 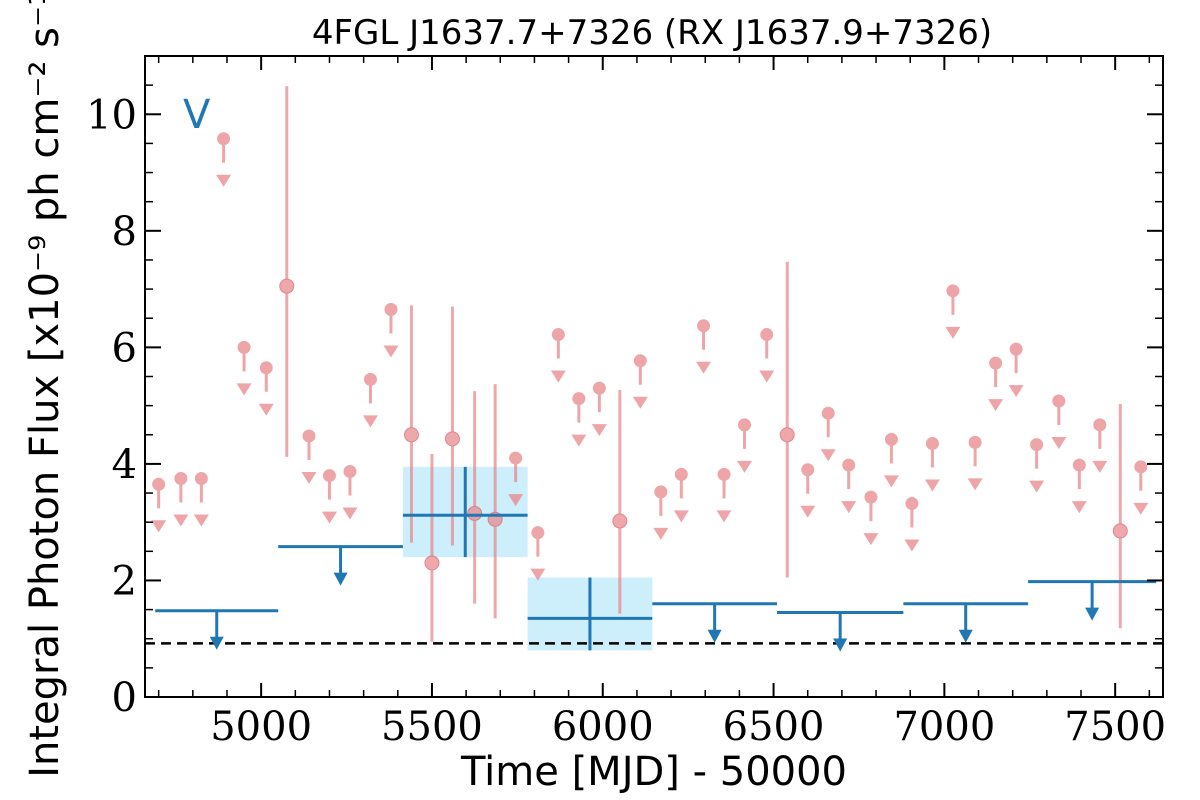 I want to click on y-axis-label: Integral Photon Flux [x10⁻⁹ ph cm⁻² s⁻¹], so click(x=45, y=389).